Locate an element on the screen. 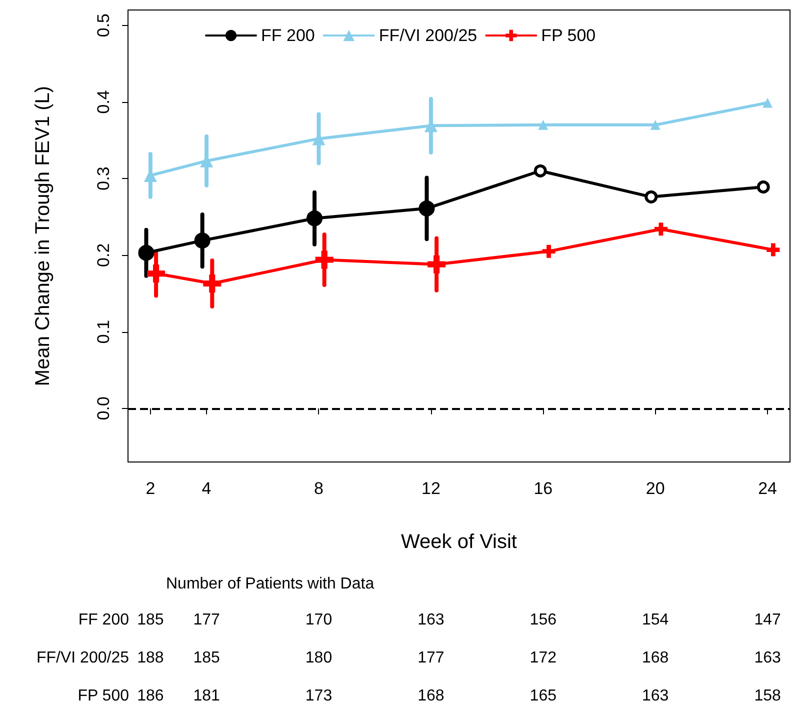 Image resolution: width=795 pixels, height=706 pixels. text: FF 200 is located at coordinates (104, 620).